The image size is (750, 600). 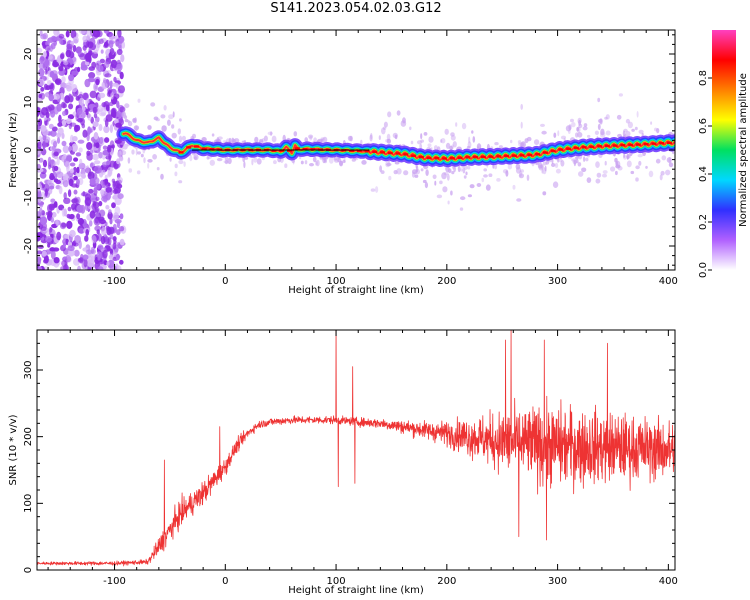 I want to click on y-tick-label: 100, so click(x=28, y=503).